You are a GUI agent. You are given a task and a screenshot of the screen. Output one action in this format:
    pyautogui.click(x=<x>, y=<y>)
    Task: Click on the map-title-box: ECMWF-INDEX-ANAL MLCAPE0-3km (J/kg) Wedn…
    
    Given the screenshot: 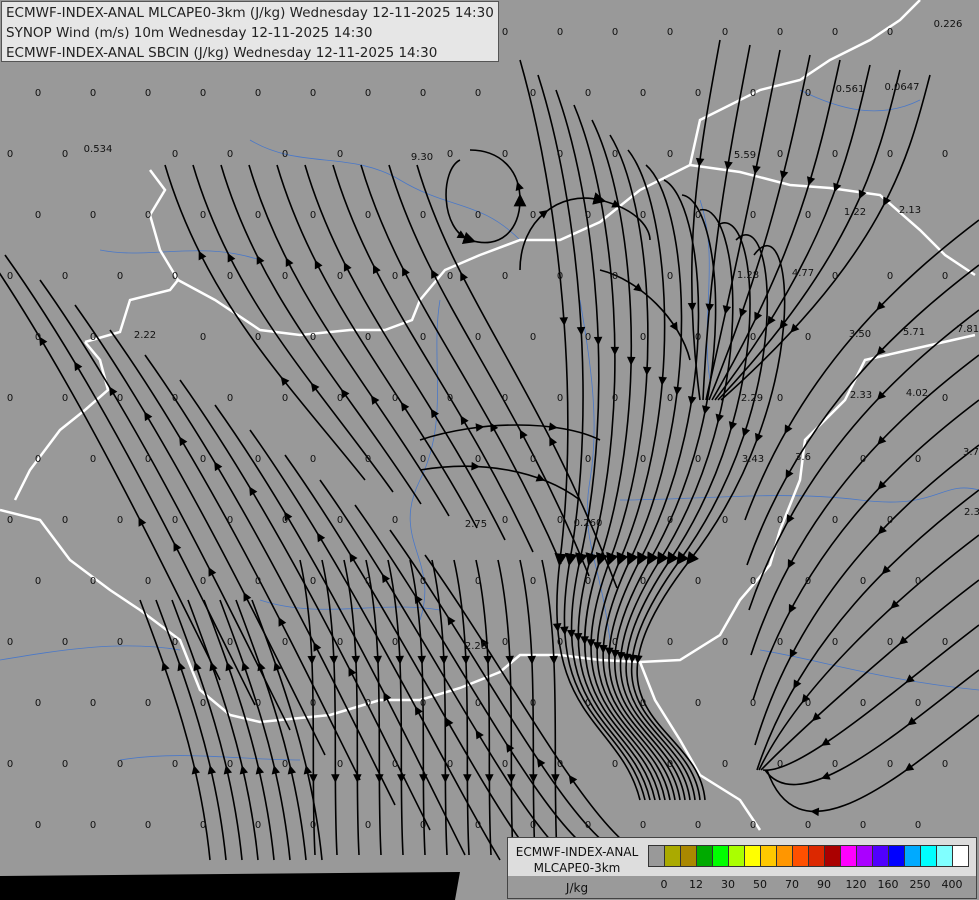 What is the action you would take?
    pyautogui.click(x=250, y=31)
    